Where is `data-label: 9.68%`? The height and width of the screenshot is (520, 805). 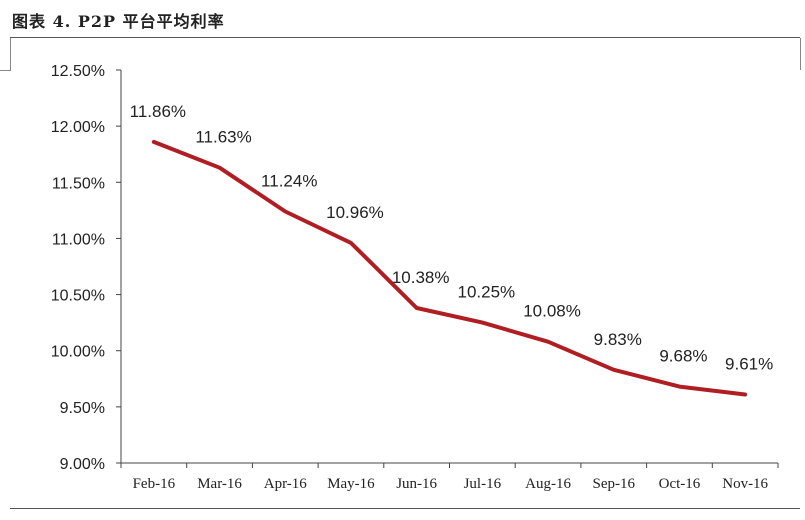
data-label: 9.68% is located at coordinates (683, 356).